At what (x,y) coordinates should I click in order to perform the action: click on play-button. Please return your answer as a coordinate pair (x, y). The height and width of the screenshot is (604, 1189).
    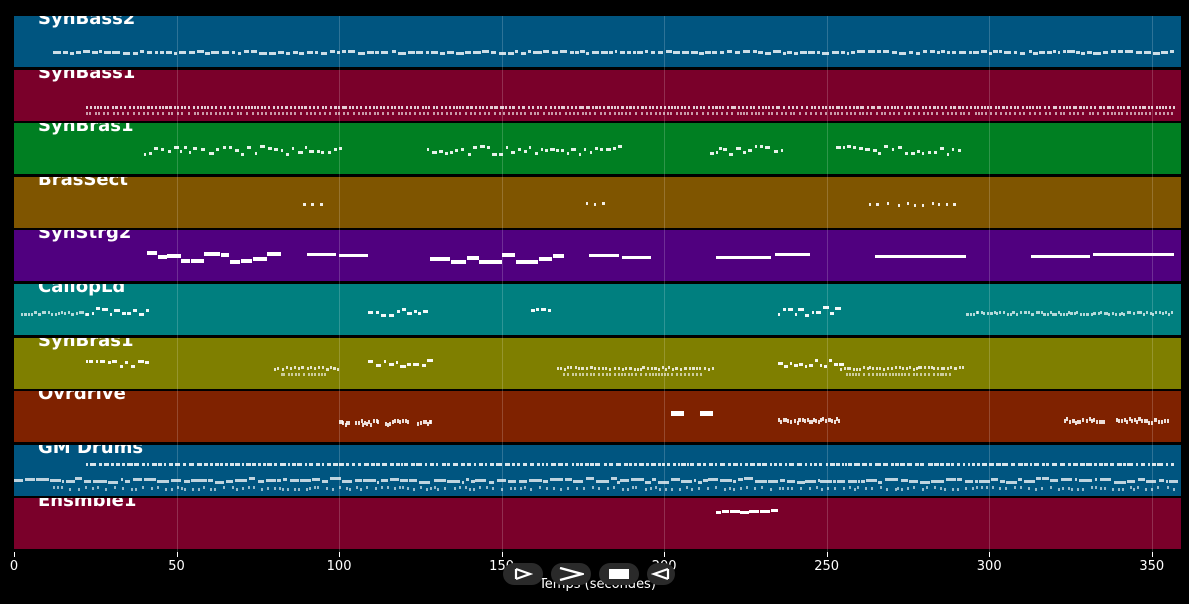
    Looking at the image, I should click on (523, 574).